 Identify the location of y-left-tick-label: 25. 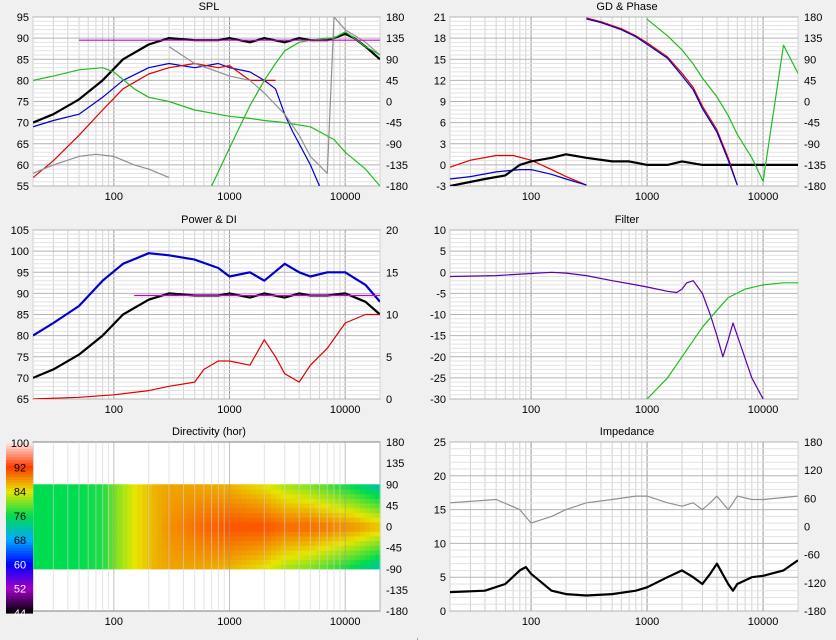
(440, 443).